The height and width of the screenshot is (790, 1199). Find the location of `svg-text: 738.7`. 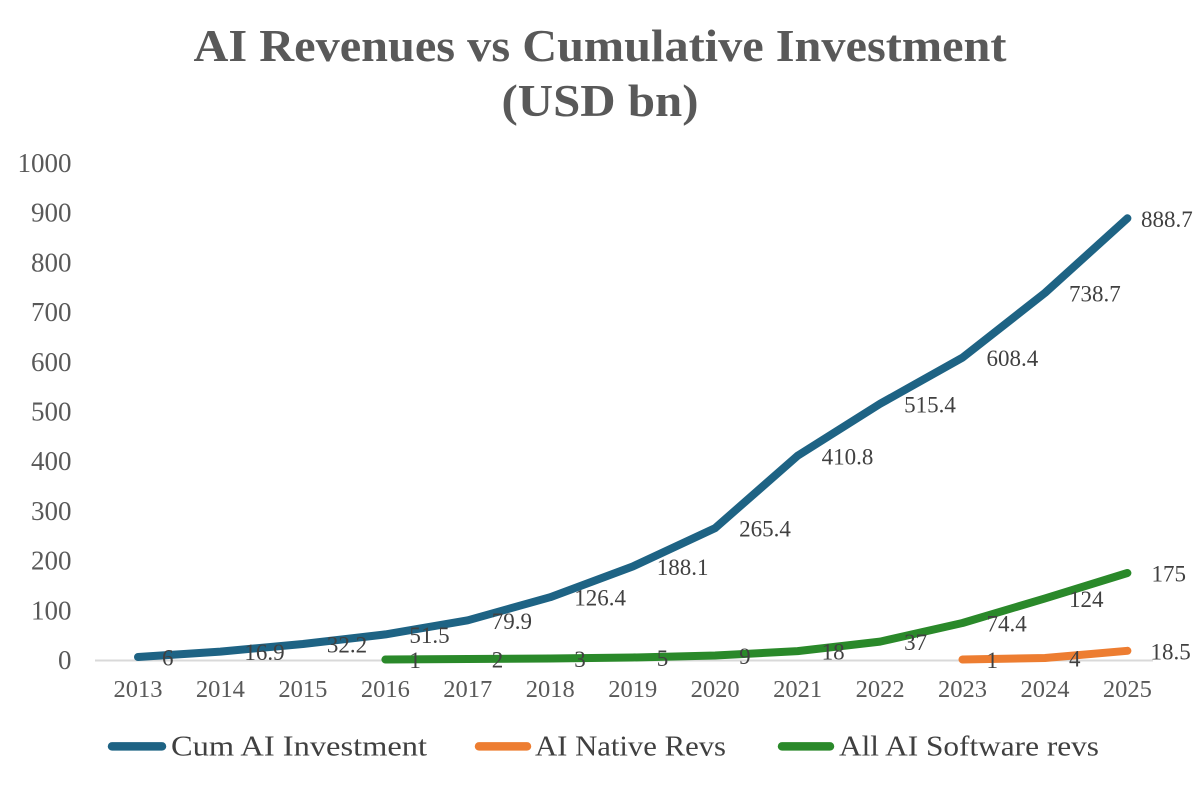

svg-text: 738.7 is located at coordinates (1095, 293).